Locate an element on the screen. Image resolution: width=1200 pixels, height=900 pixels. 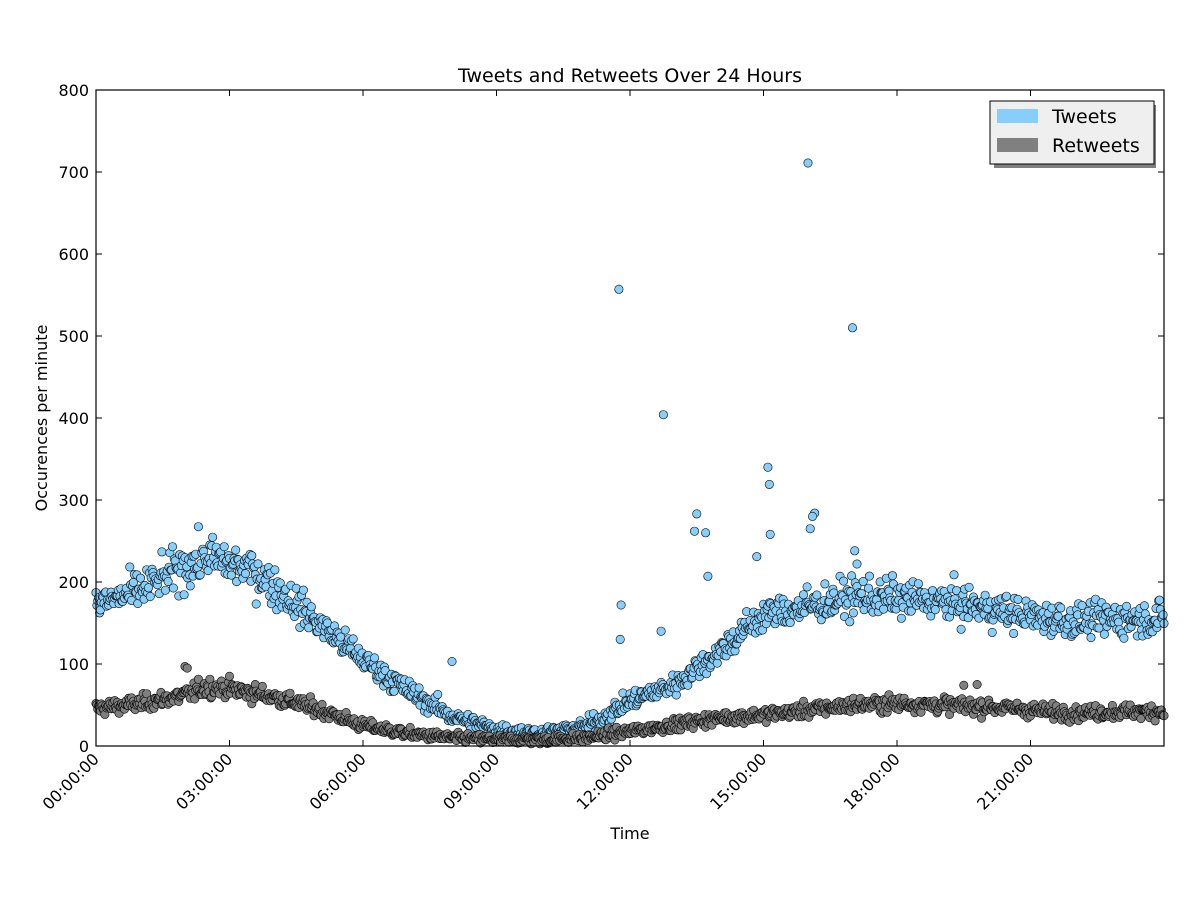
y-tick-label: 800 is located at coordinates (73, 90).